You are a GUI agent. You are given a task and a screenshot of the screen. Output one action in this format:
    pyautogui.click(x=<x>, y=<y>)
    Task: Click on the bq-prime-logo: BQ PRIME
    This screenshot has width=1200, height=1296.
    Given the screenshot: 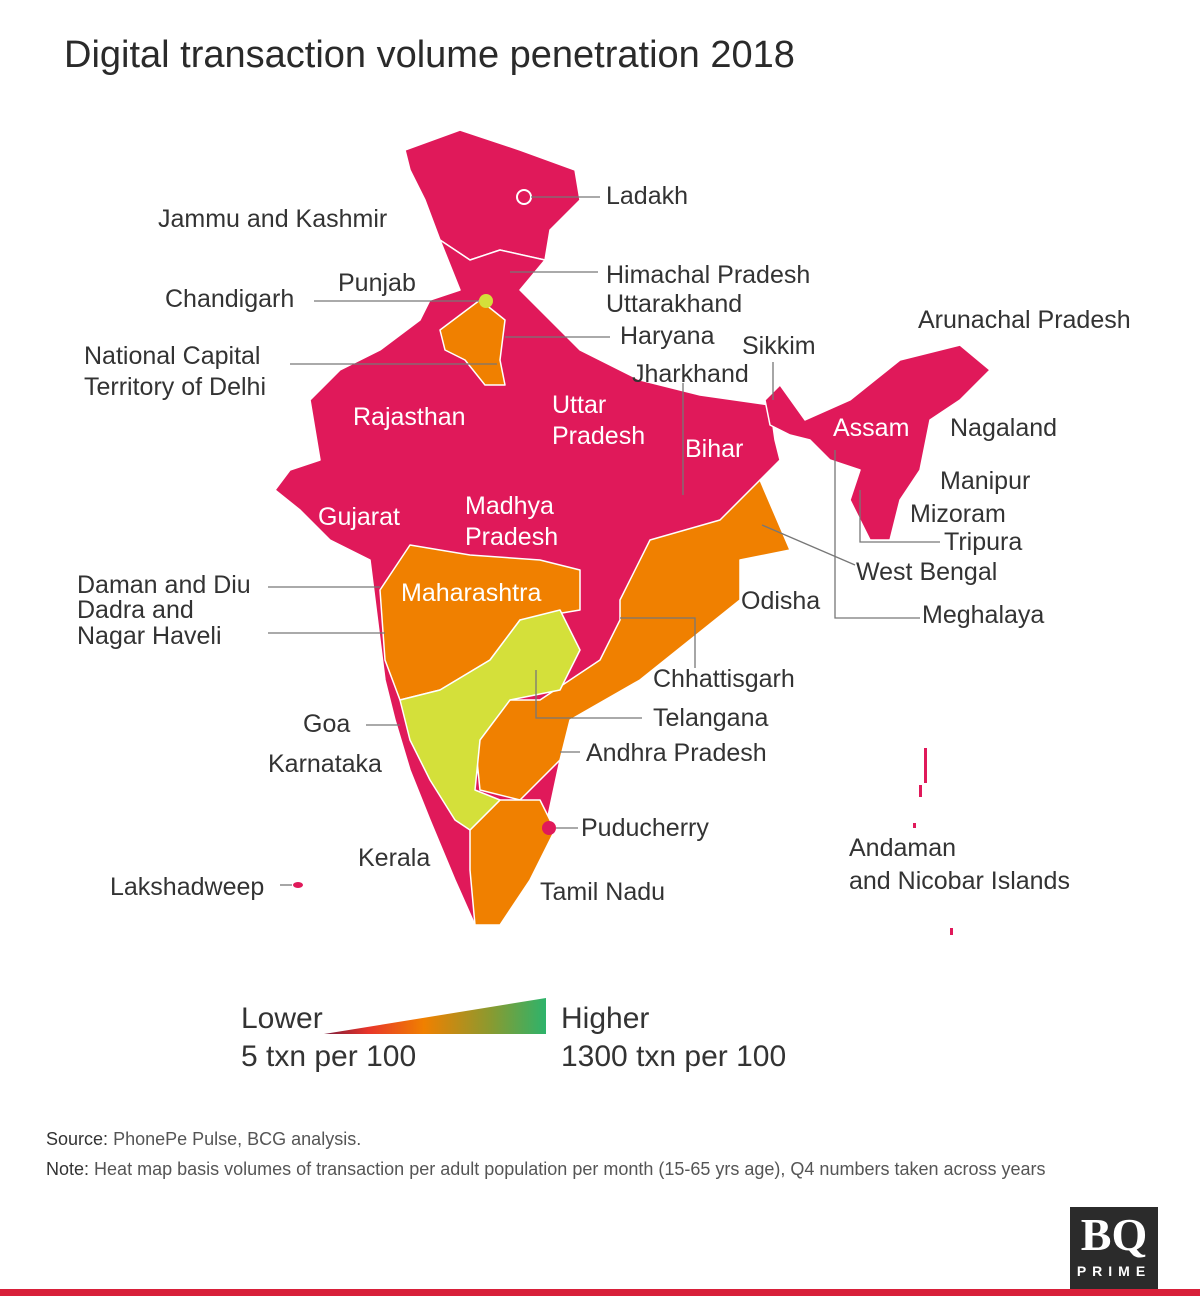 What is the action you would take?
    pyautogui.click(x=1114, y=1249)
    